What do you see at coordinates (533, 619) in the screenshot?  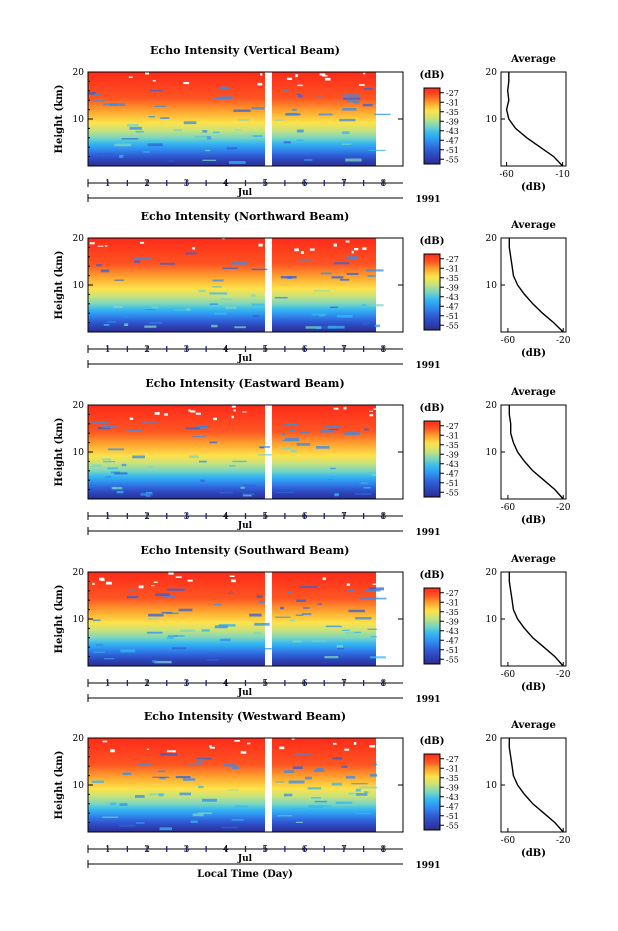 I see `average-frame` at bounding box center [533, 619].